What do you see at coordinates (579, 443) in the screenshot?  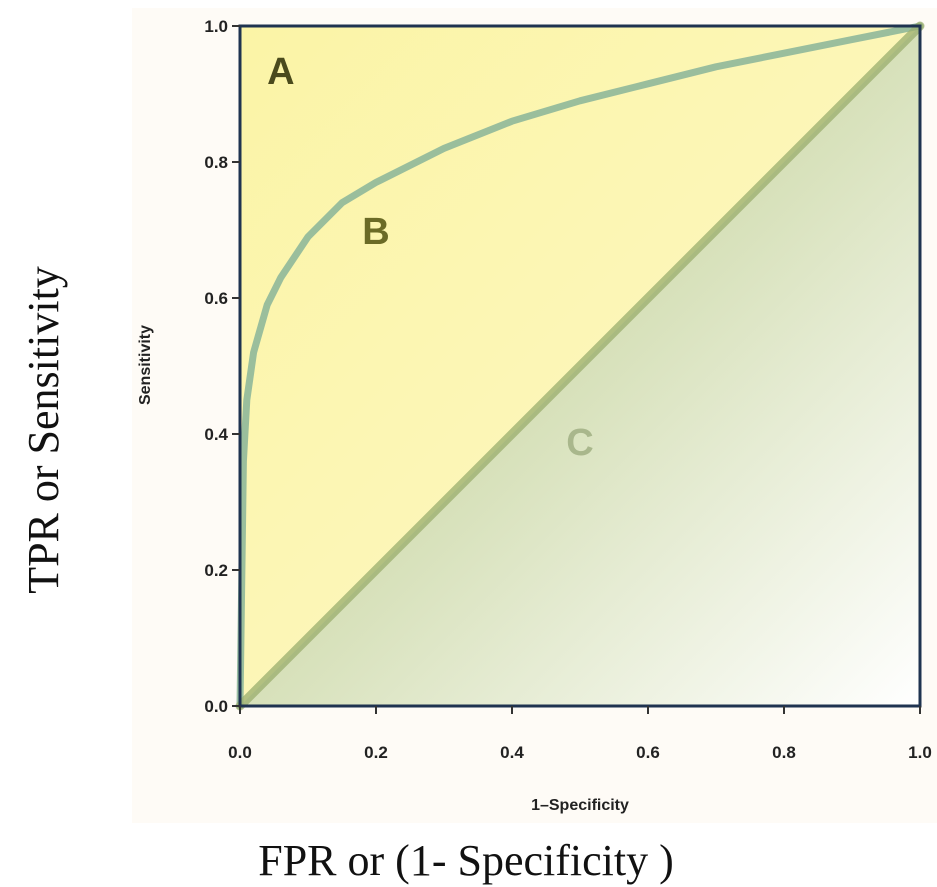 I see `region-label-c: C` at bounding box center [579, 443].